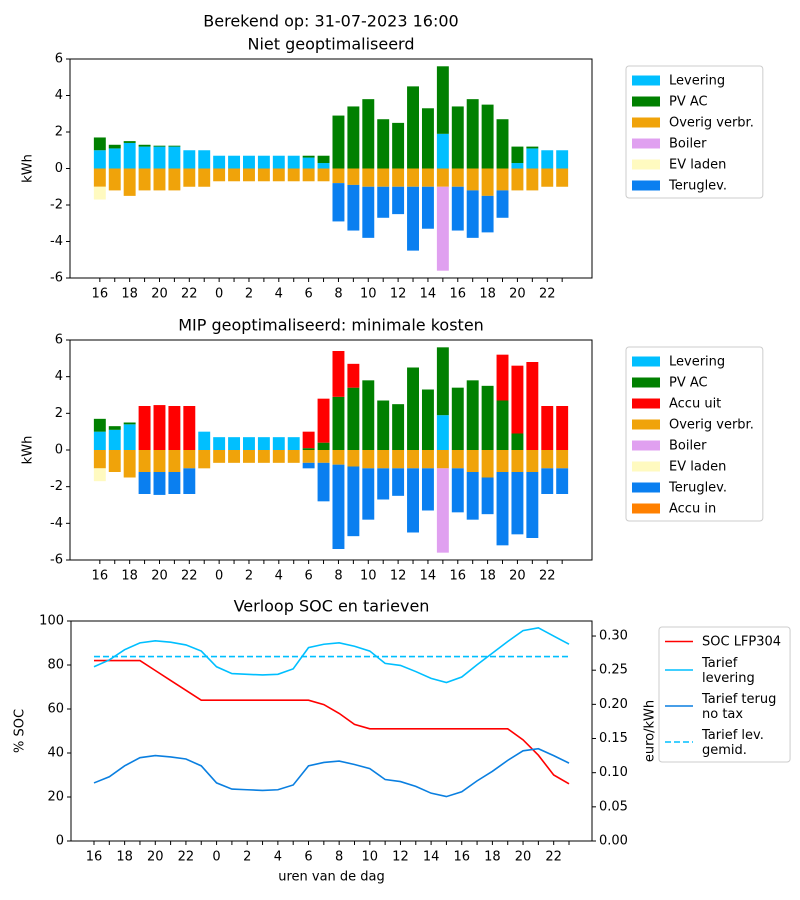  I want to click on y2-tick-label: 0.20, so click(613, 704).